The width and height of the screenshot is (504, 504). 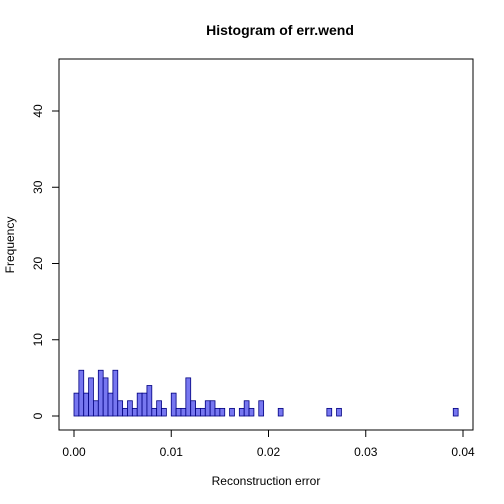 What do you see at coordinates (366, 452) in the screenshot?
I see `x-tick-label: 0.03` at bounding box center [366, 452].